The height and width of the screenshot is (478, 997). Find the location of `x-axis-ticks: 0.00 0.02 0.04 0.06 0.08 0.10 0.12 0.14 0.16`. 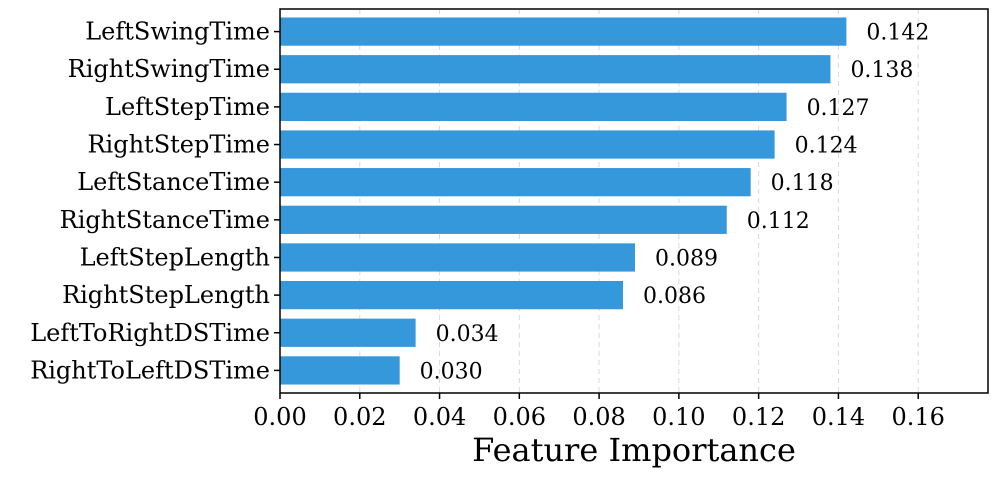

x-axis-ticks: 0.00 0.02 0.04 0.06 0.08 0.10 0.12 0.14 0.16 is located at coordinates (599, 412).